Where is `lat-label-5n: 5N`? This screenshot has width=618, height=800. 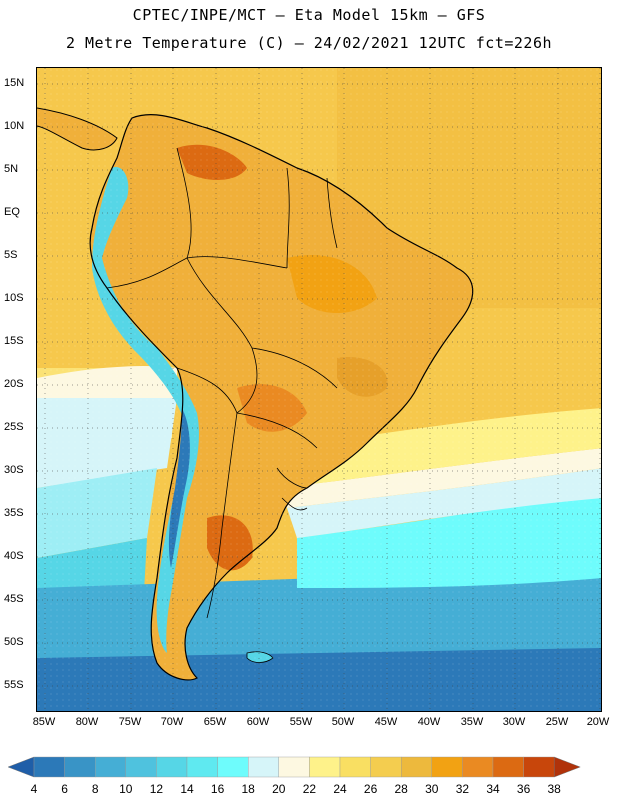 lat-label-5n: 5N is located at coordinates (11, 169).